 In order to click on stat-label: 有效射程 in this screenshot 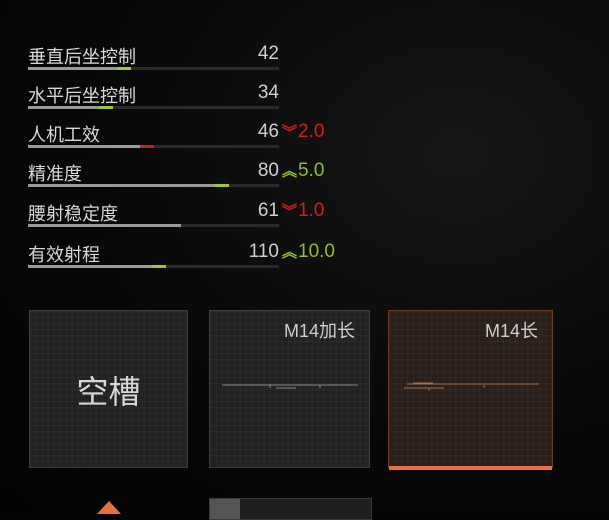, I will do `click(64, 255)`.